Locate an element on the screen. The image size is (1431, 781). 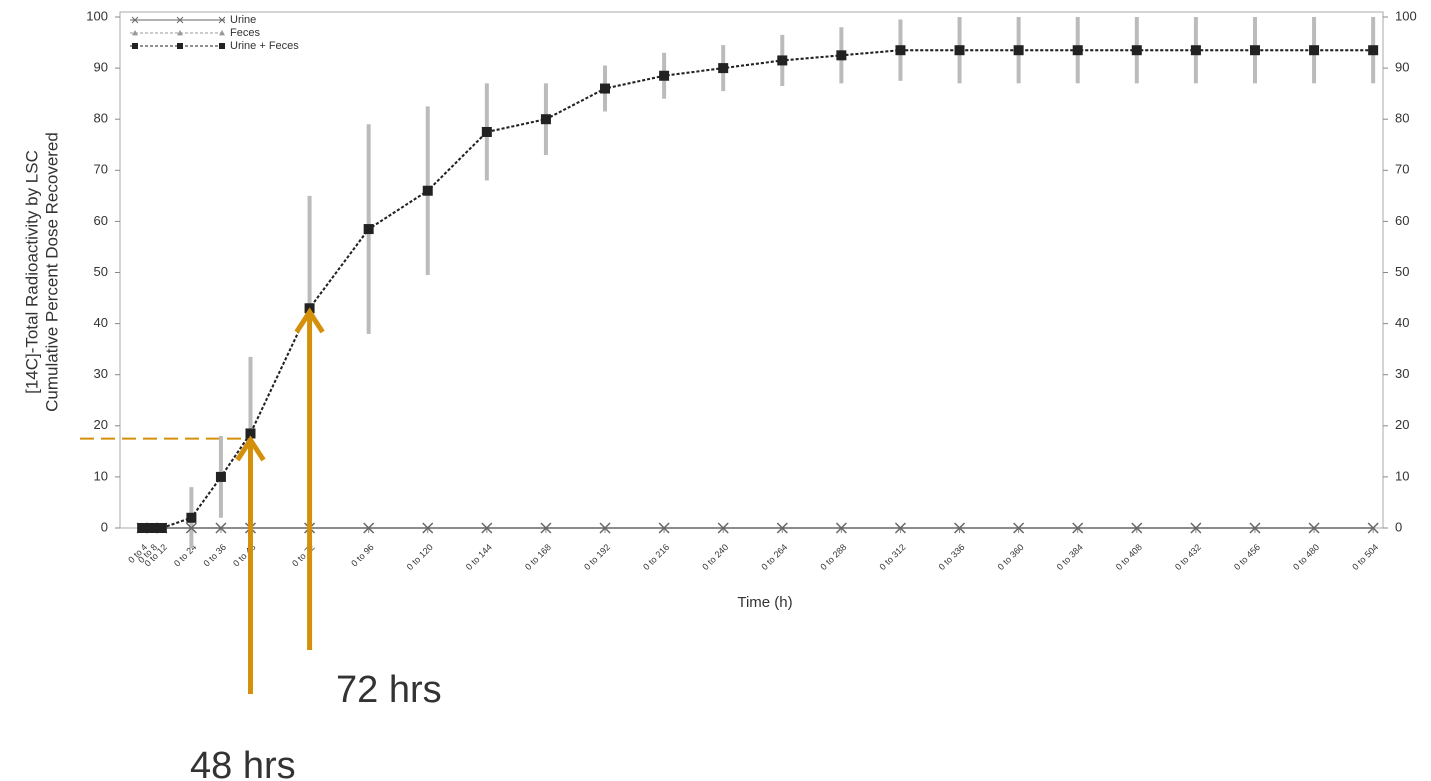
y2-tick-label: 100 is located at coordinates (1406, 15).